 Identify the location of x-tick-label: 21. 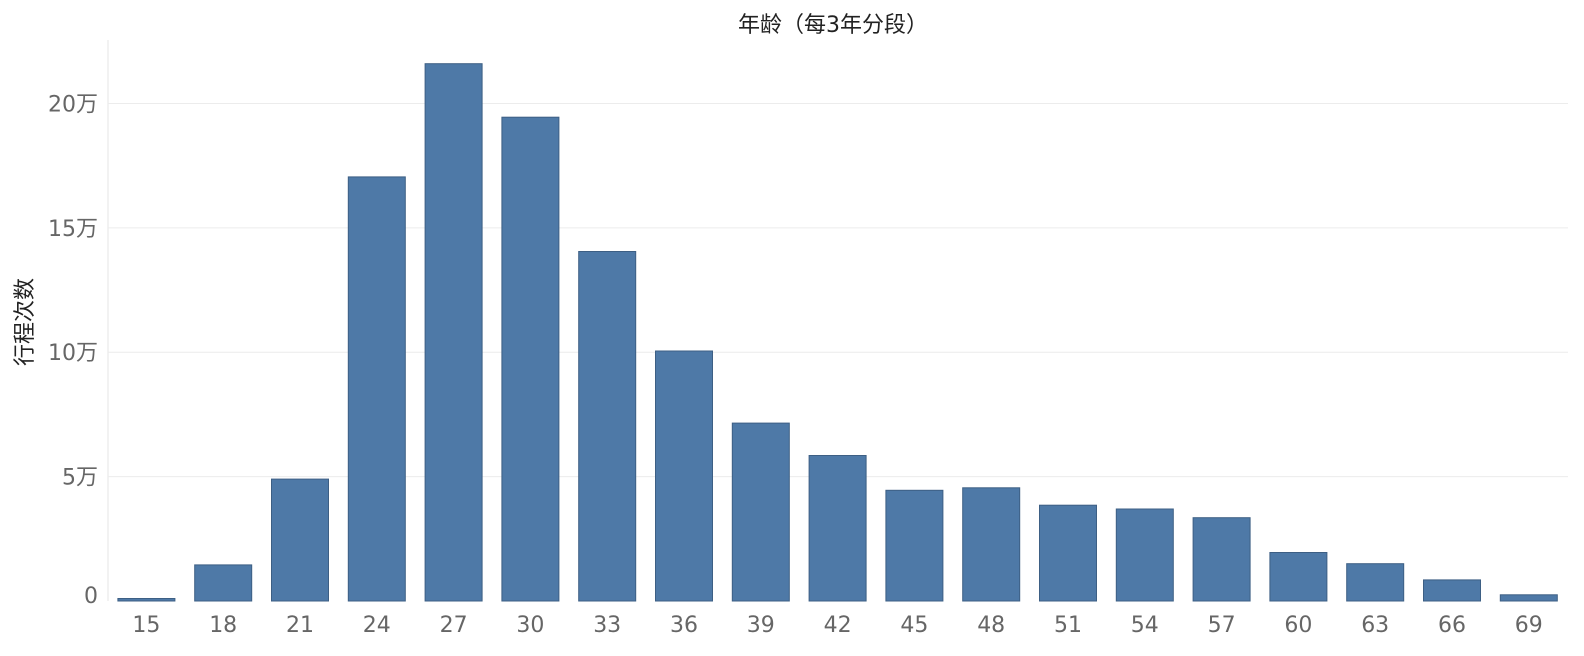
(300, 625).